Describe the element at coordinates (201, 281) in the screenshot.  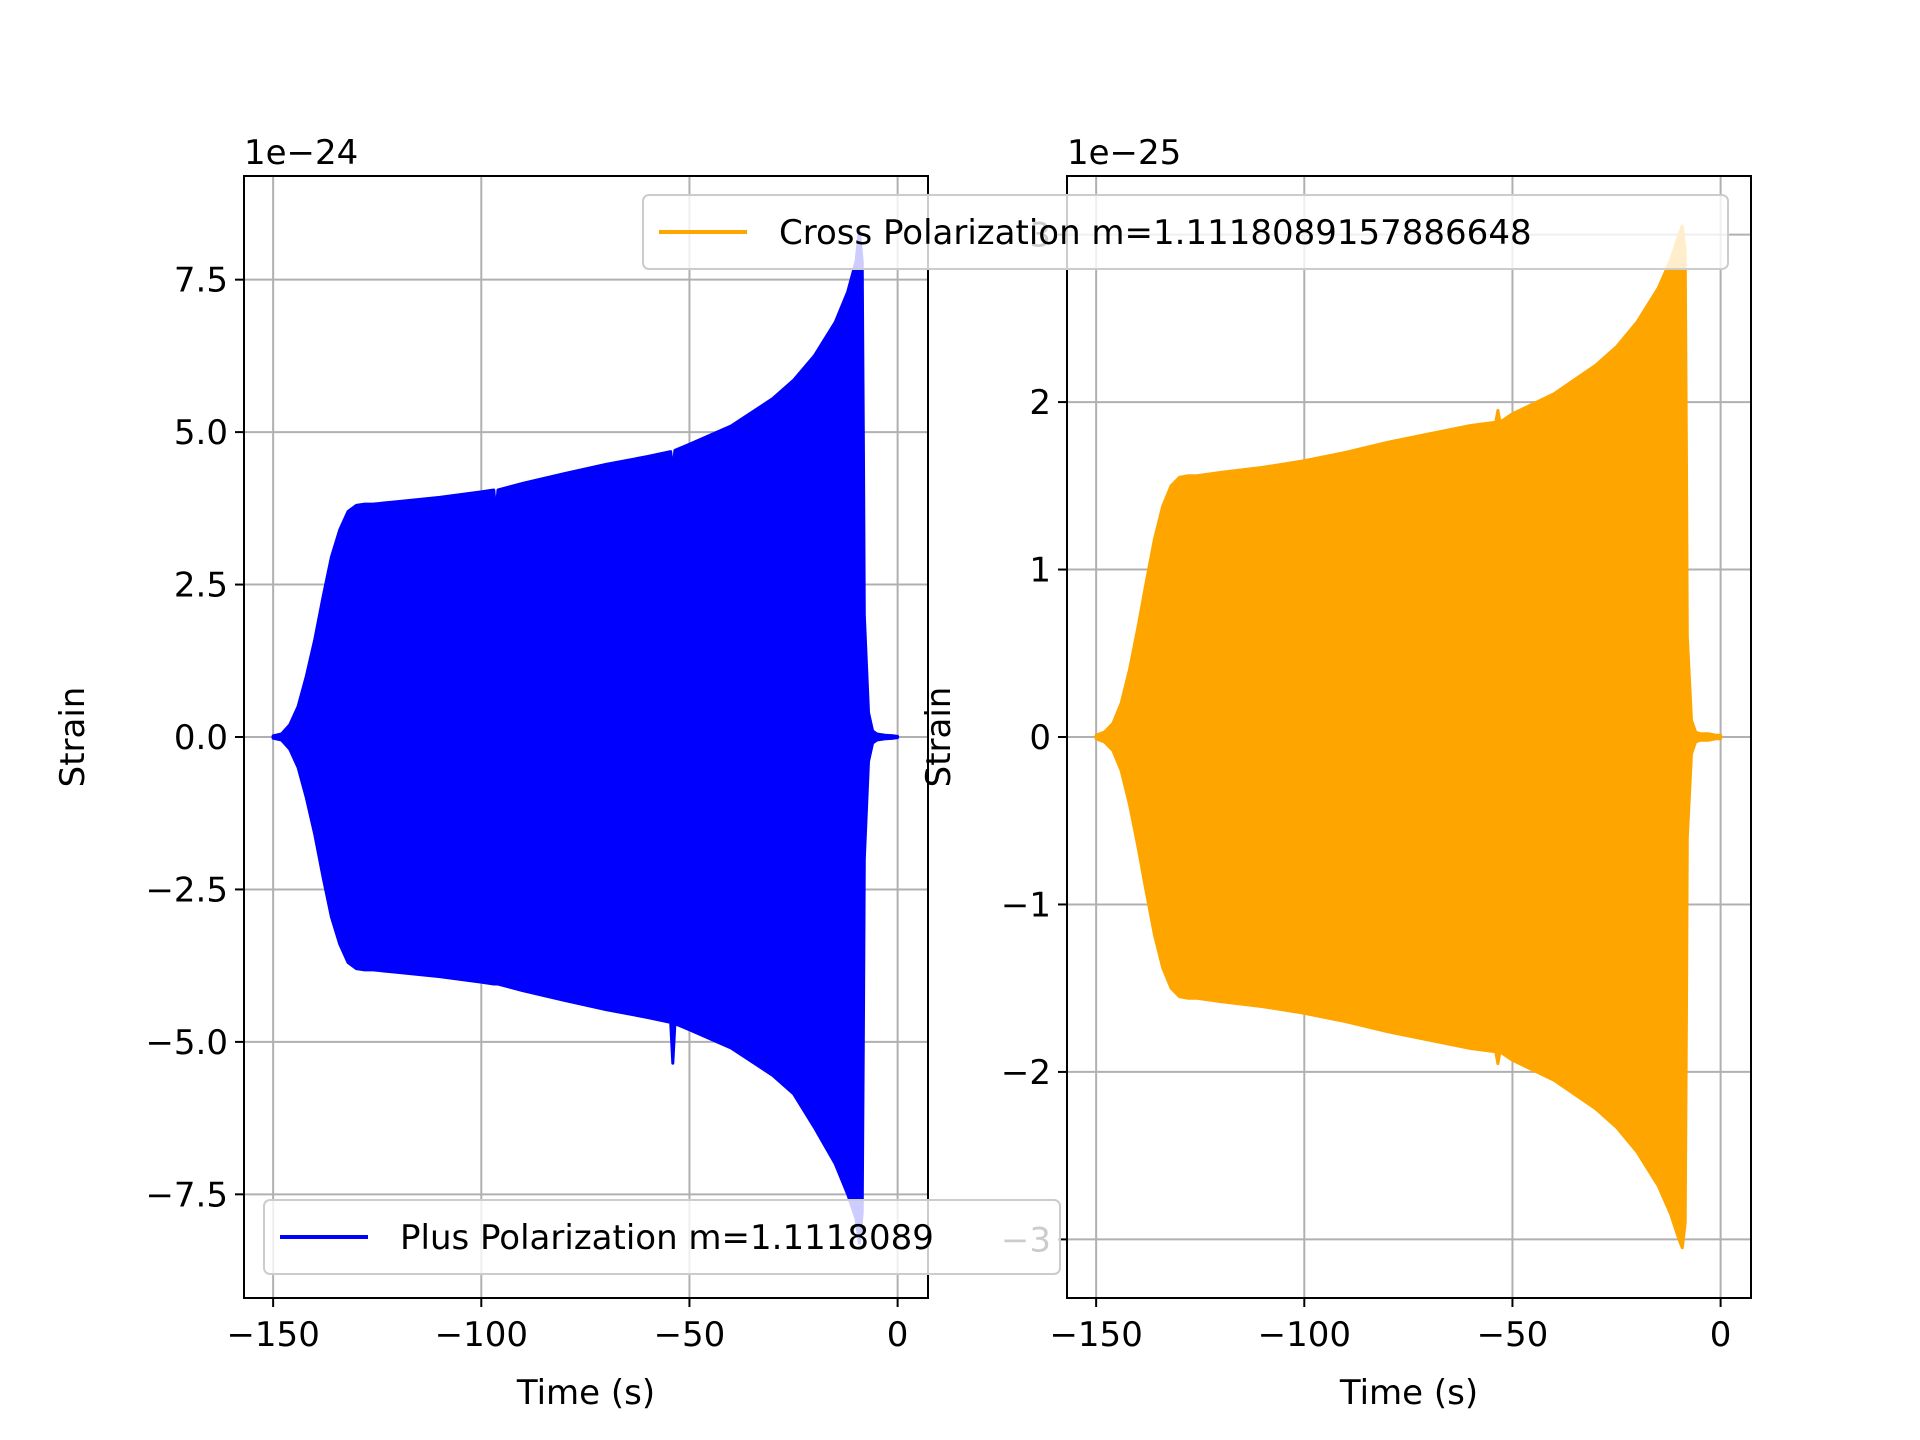
I see `left-y-tick-label: 7.5` at that location.